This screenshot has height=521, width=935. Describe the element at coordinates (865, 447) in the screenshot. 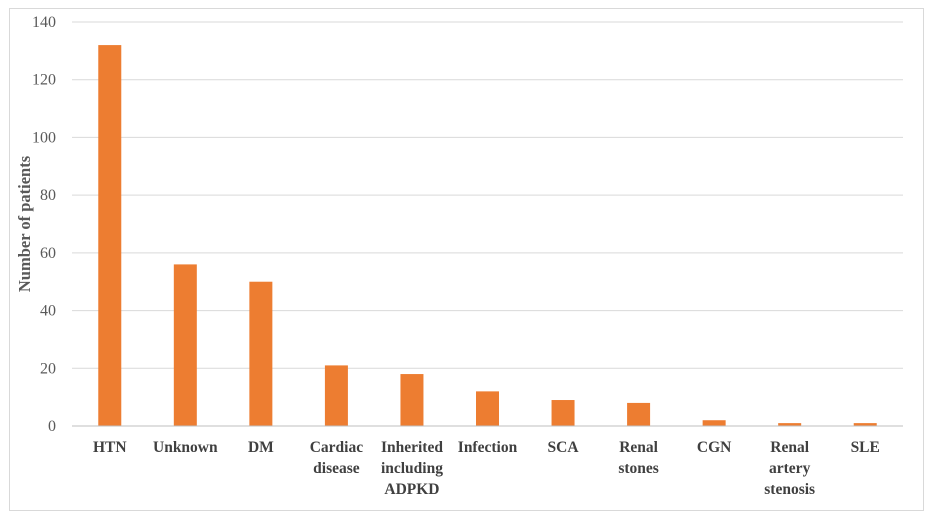

I see `x-category-label: SLE` at that location.